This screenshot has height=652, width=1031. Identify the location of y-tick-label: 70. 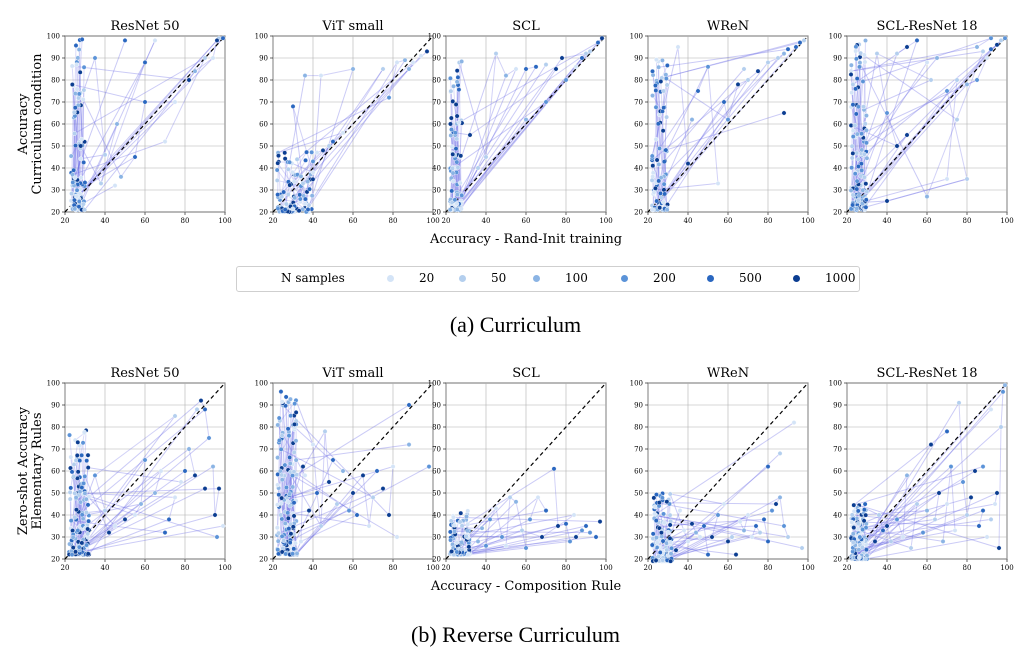
(436, 450).